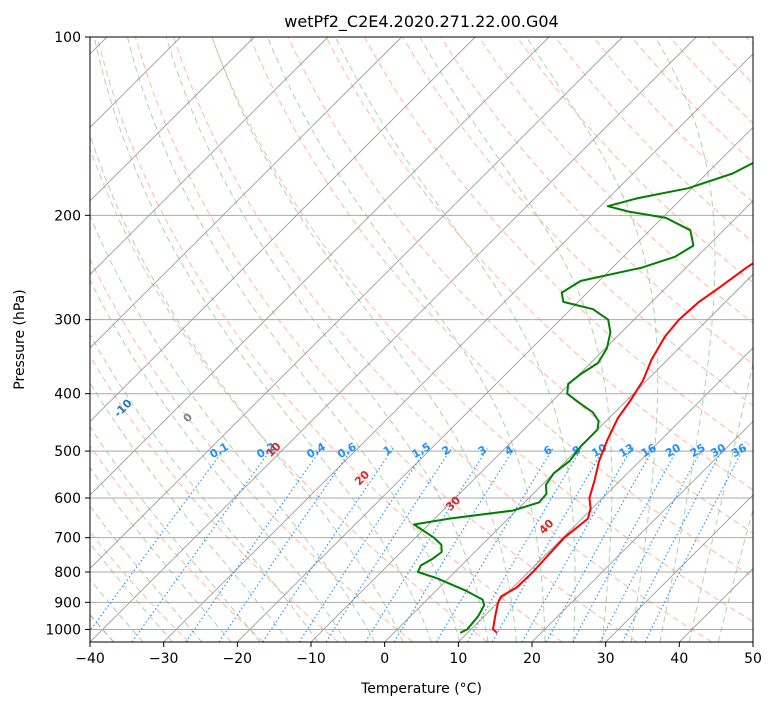 Image resolution: width=775 pixels, height=712 pixels. Describe the element at coordinates (67, 395) in the screenshot. I see `y-tick-label: 400` at that location.